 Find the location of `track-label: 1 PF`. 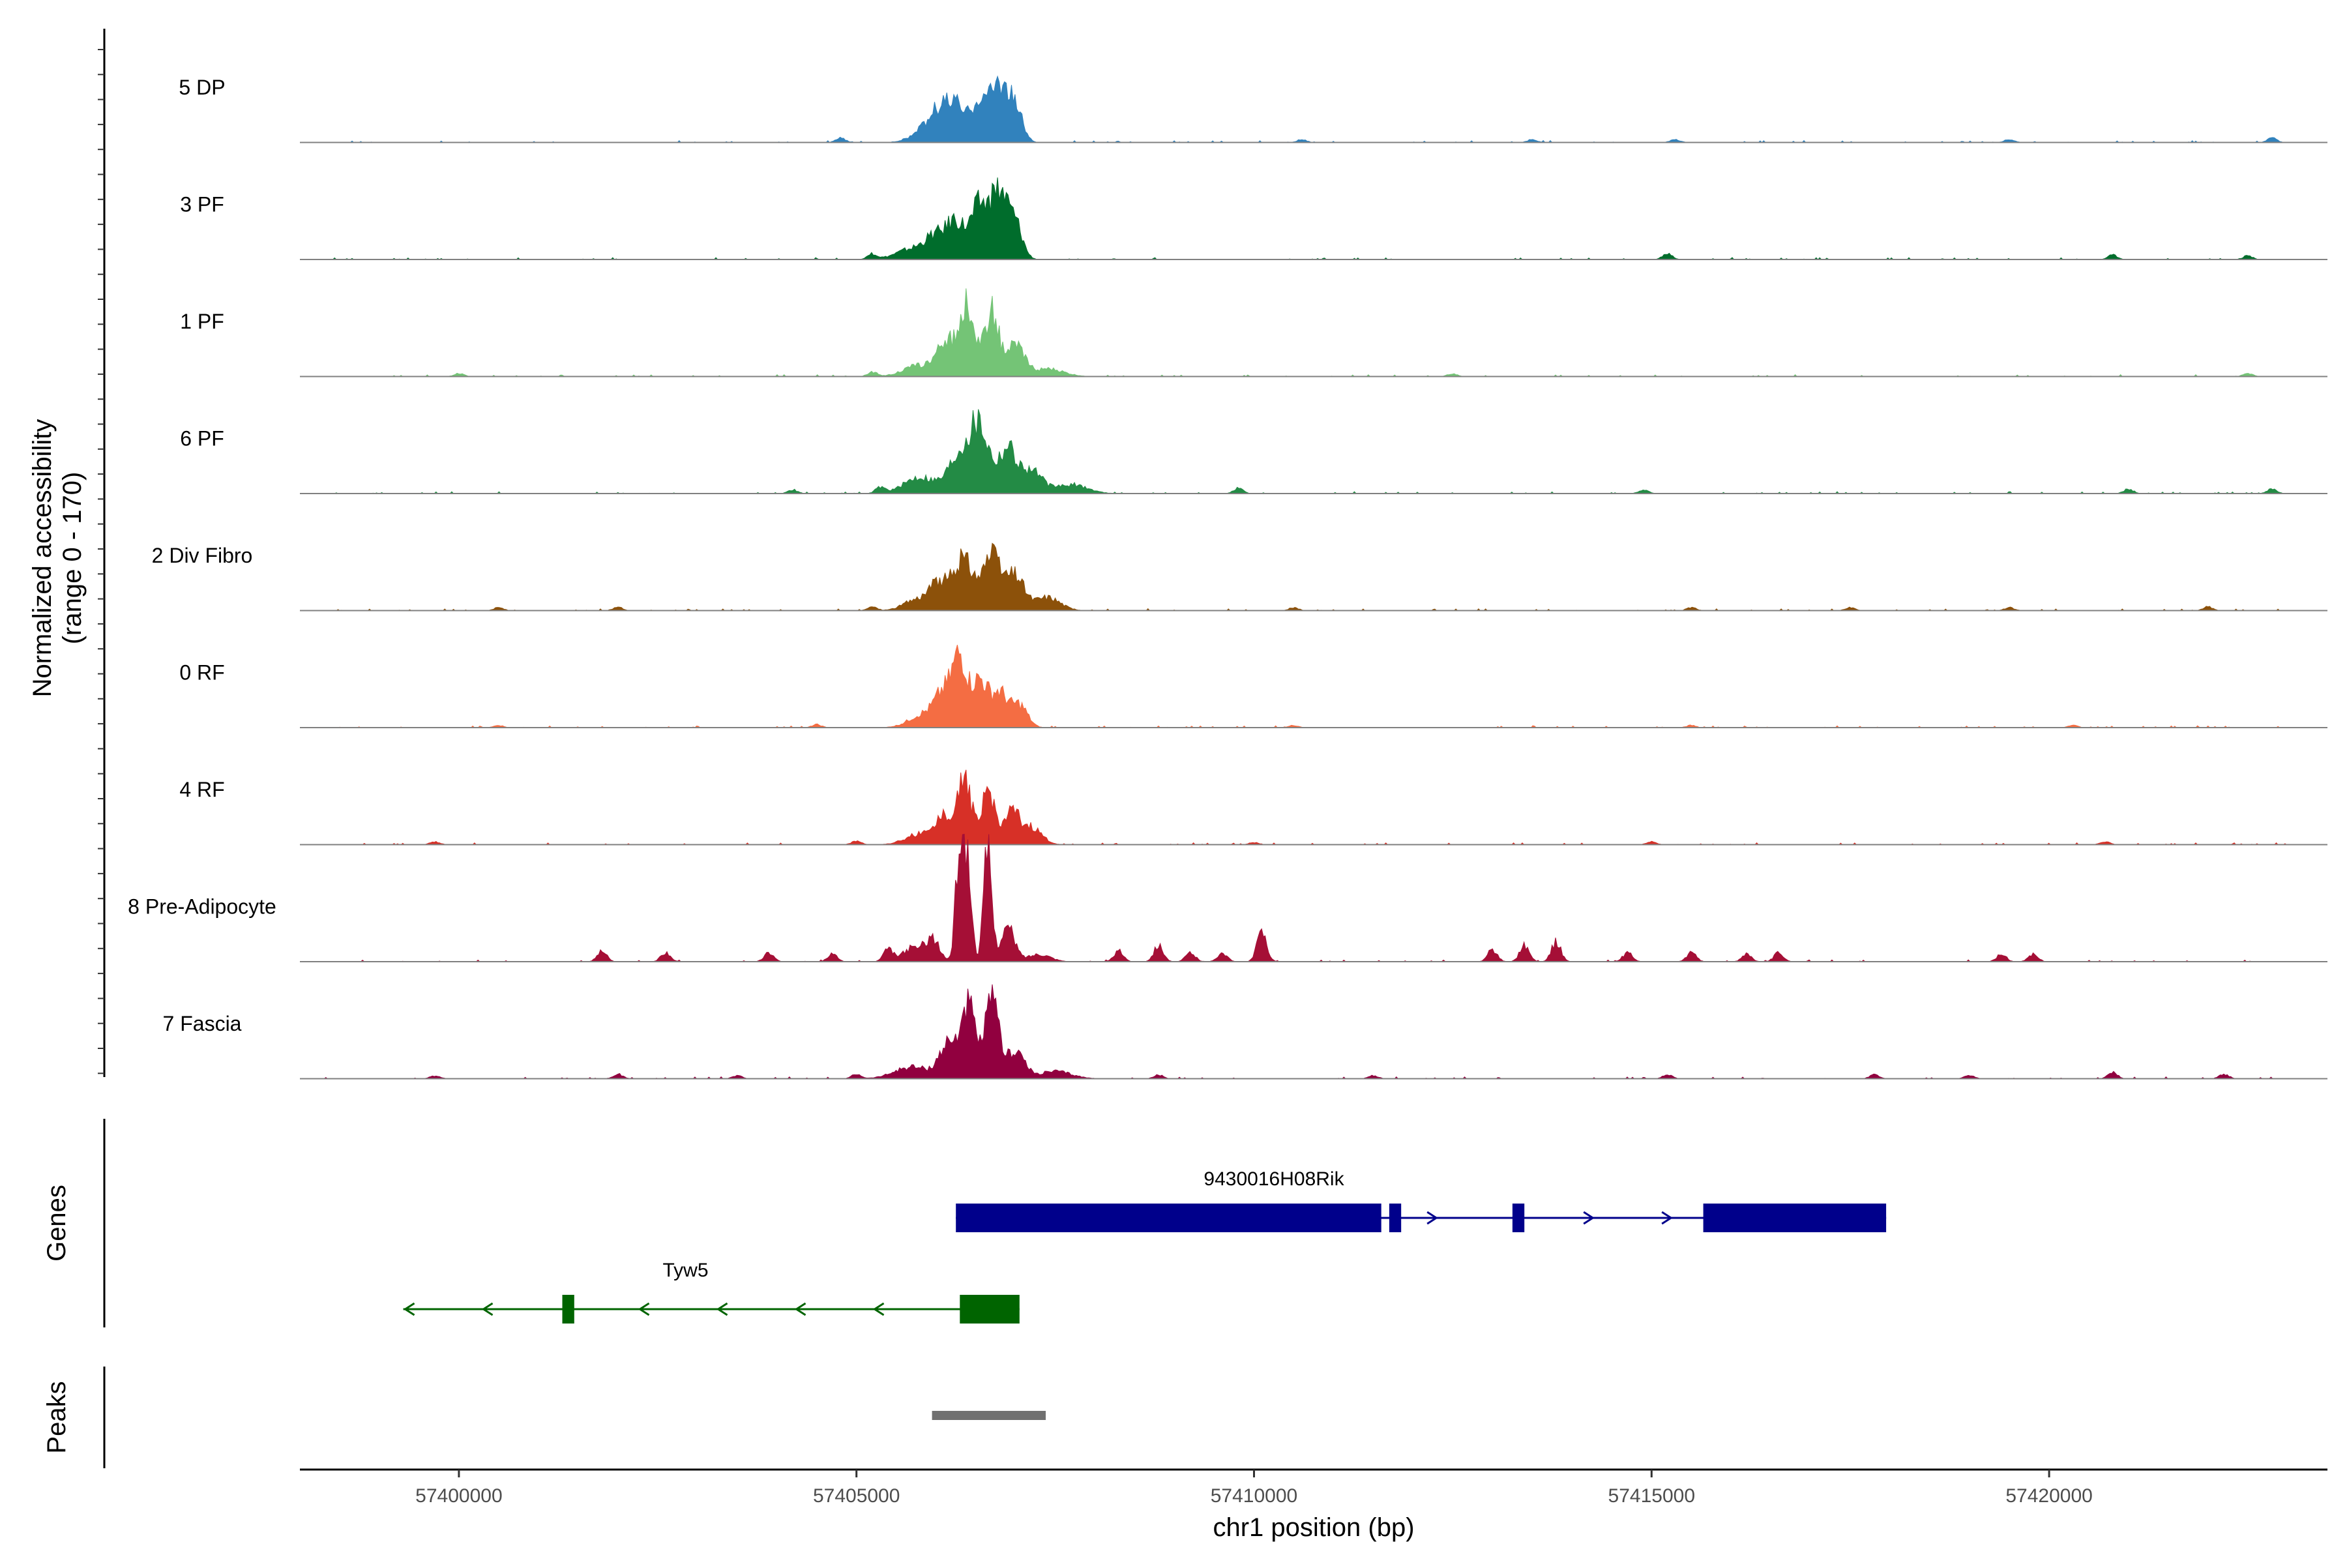

track-label: 1 PF is located at coordinates (202, 322).